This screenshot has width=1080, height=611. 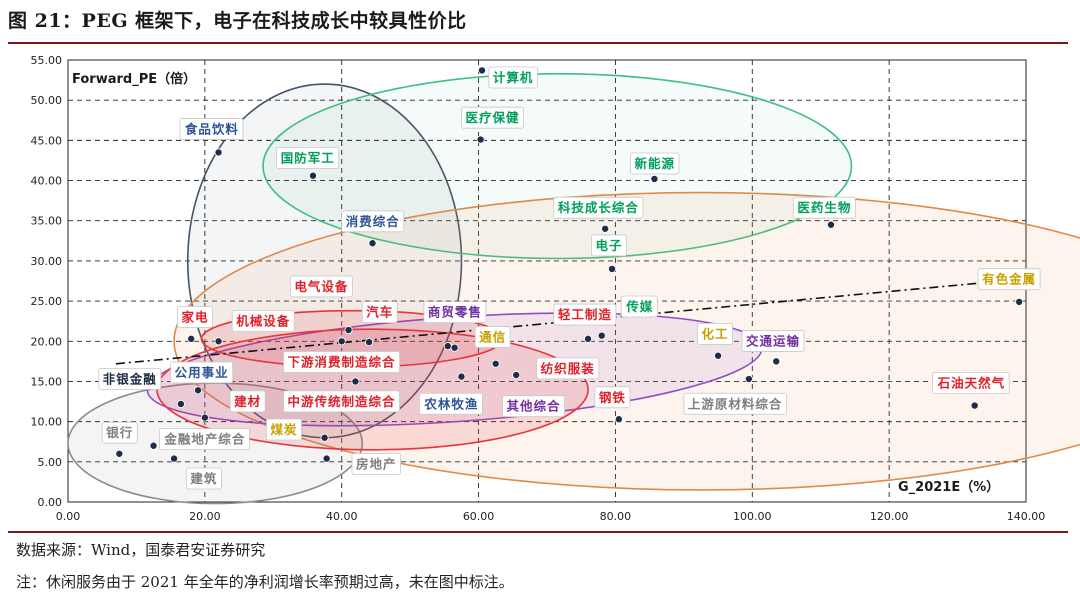 I want to click on point-label: 银行, so click(x=119, y=432).